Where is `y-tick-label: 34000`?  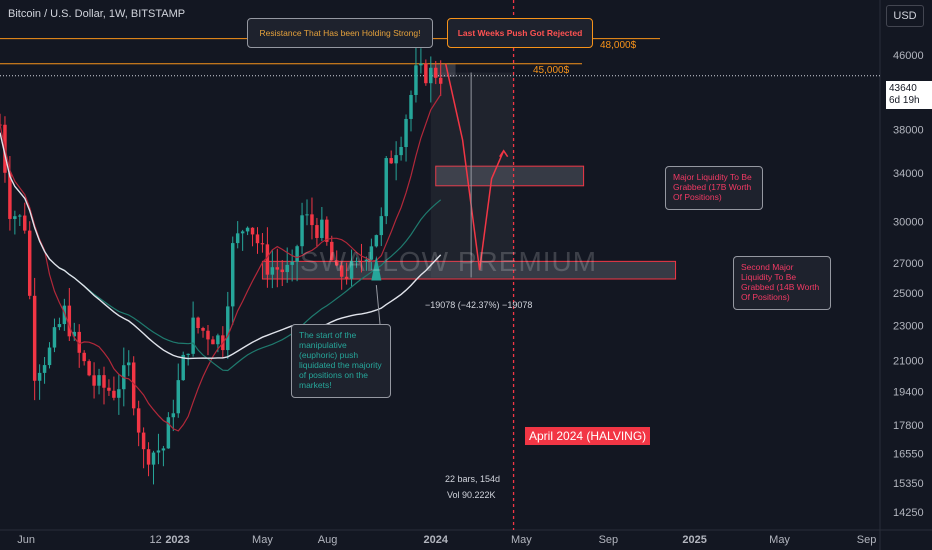 y-tick-label: 34000 is located at coordinates (908, 174).